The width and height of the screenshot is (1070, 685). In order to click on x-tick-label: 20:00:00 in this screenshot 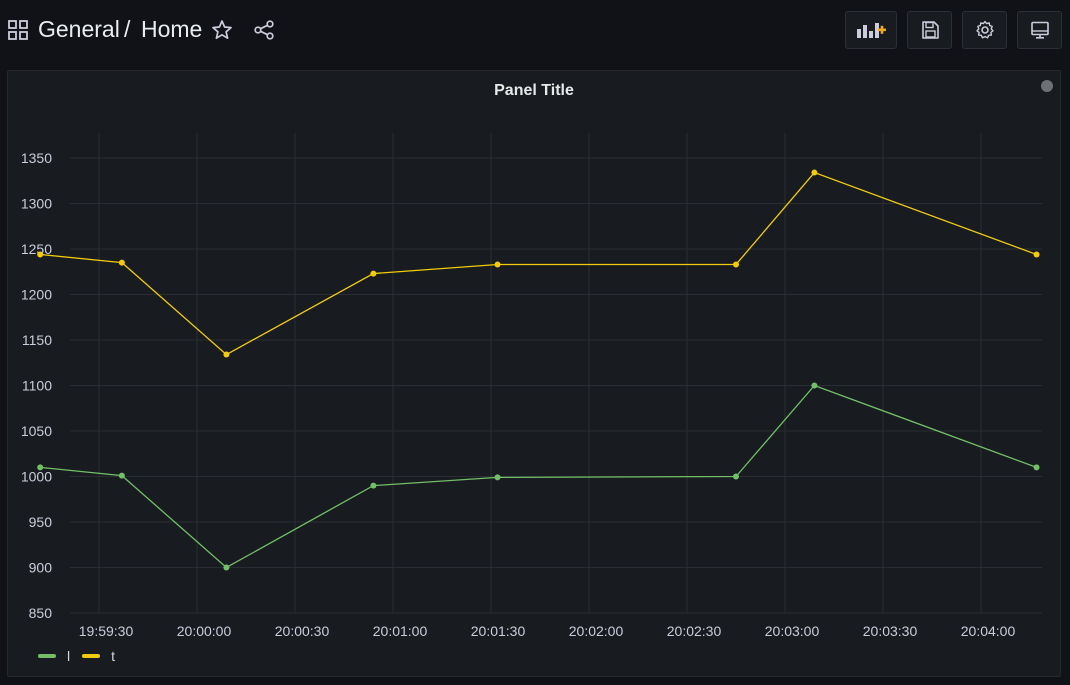, I will do `click(204, 631)`.